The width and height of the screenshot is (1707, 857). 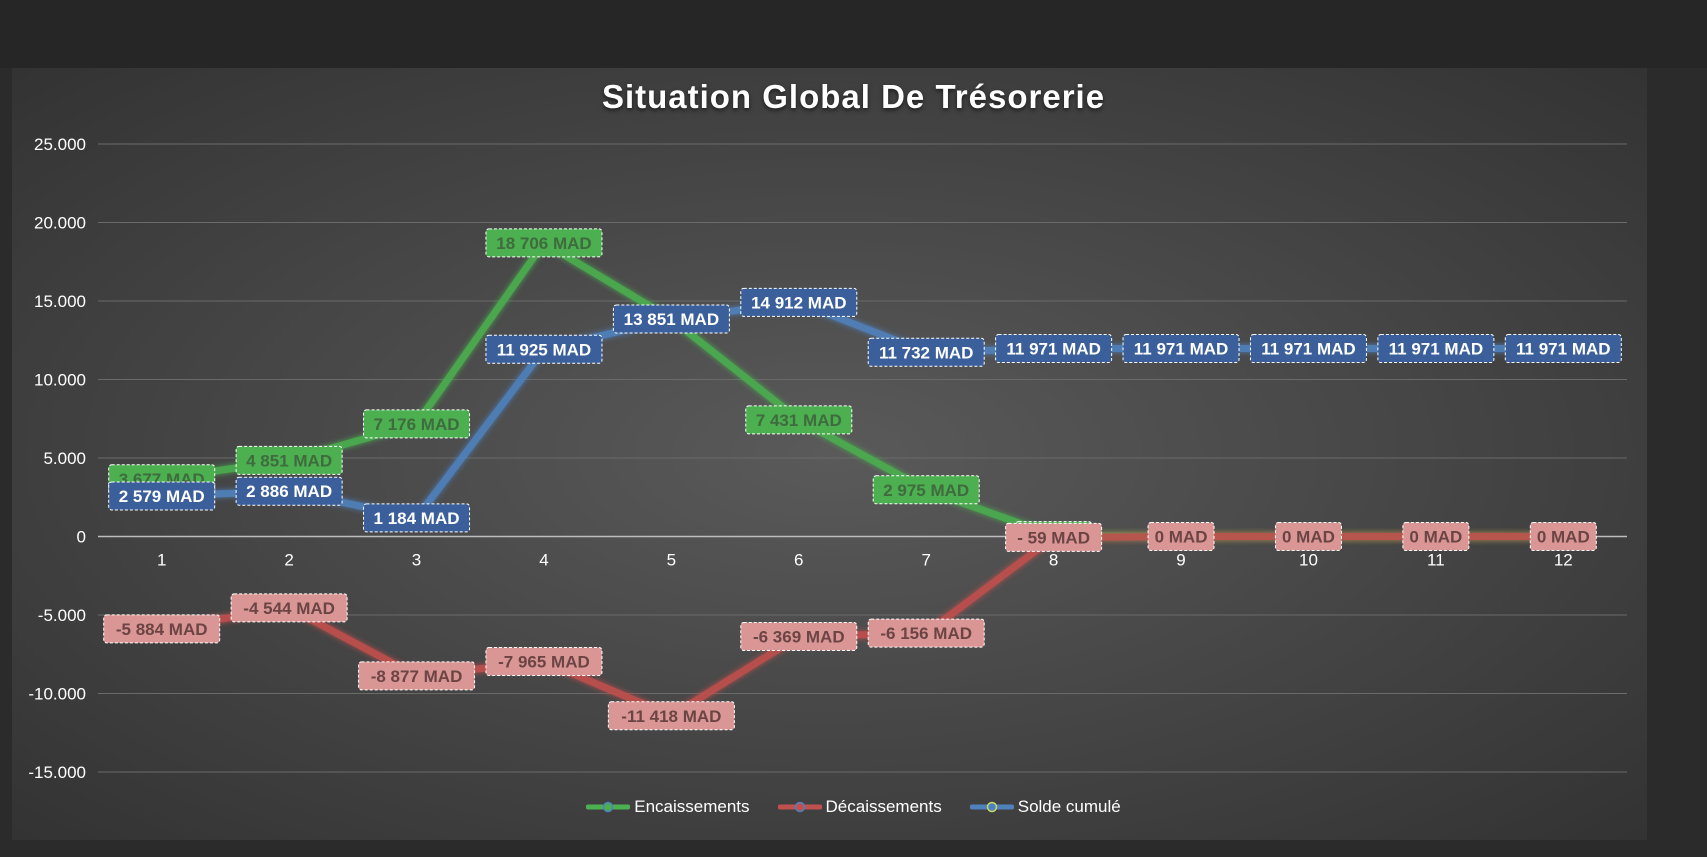 I want to click on data-label: - 59 MAD, so click(x=1054, y=537).